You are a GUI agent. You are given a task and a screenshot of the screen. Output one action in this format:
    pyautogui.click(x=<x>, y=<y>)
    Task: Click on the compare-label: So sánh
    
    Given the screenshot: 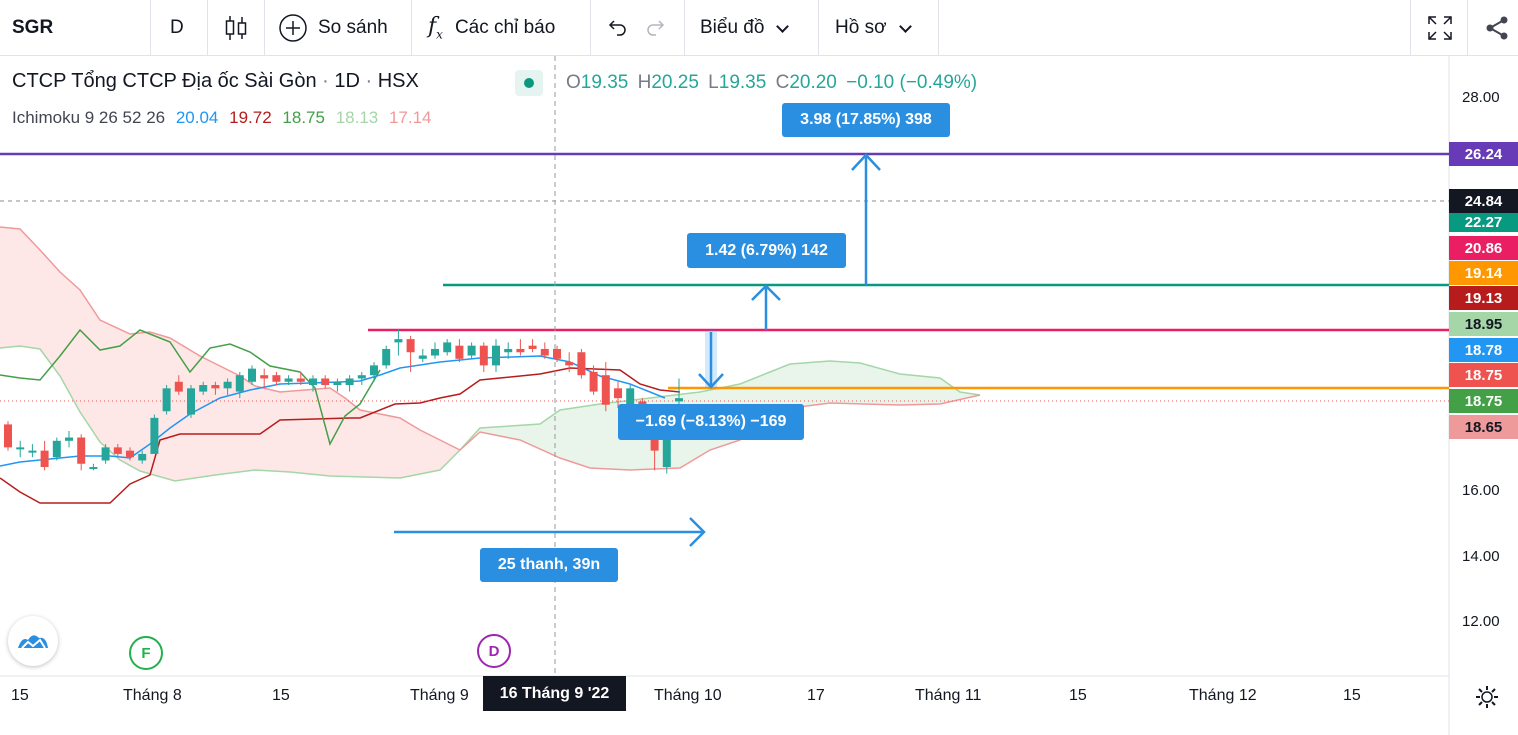 What is the action you would take?
    pyautogui.click(x=353, y=27)
    